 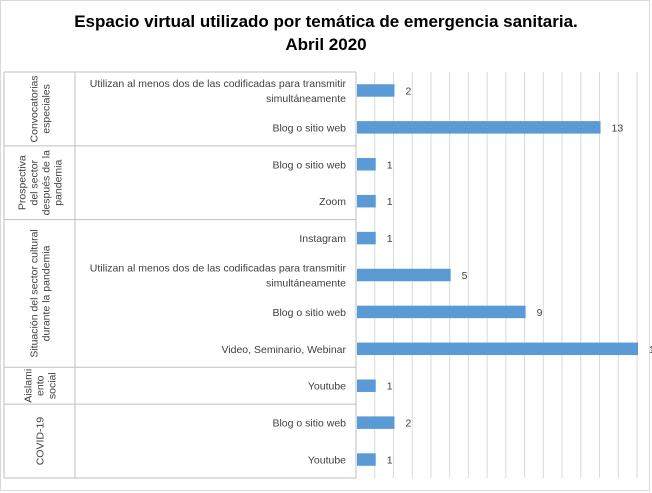 I want to click on group-label: ento, so click(x=41, y=385).